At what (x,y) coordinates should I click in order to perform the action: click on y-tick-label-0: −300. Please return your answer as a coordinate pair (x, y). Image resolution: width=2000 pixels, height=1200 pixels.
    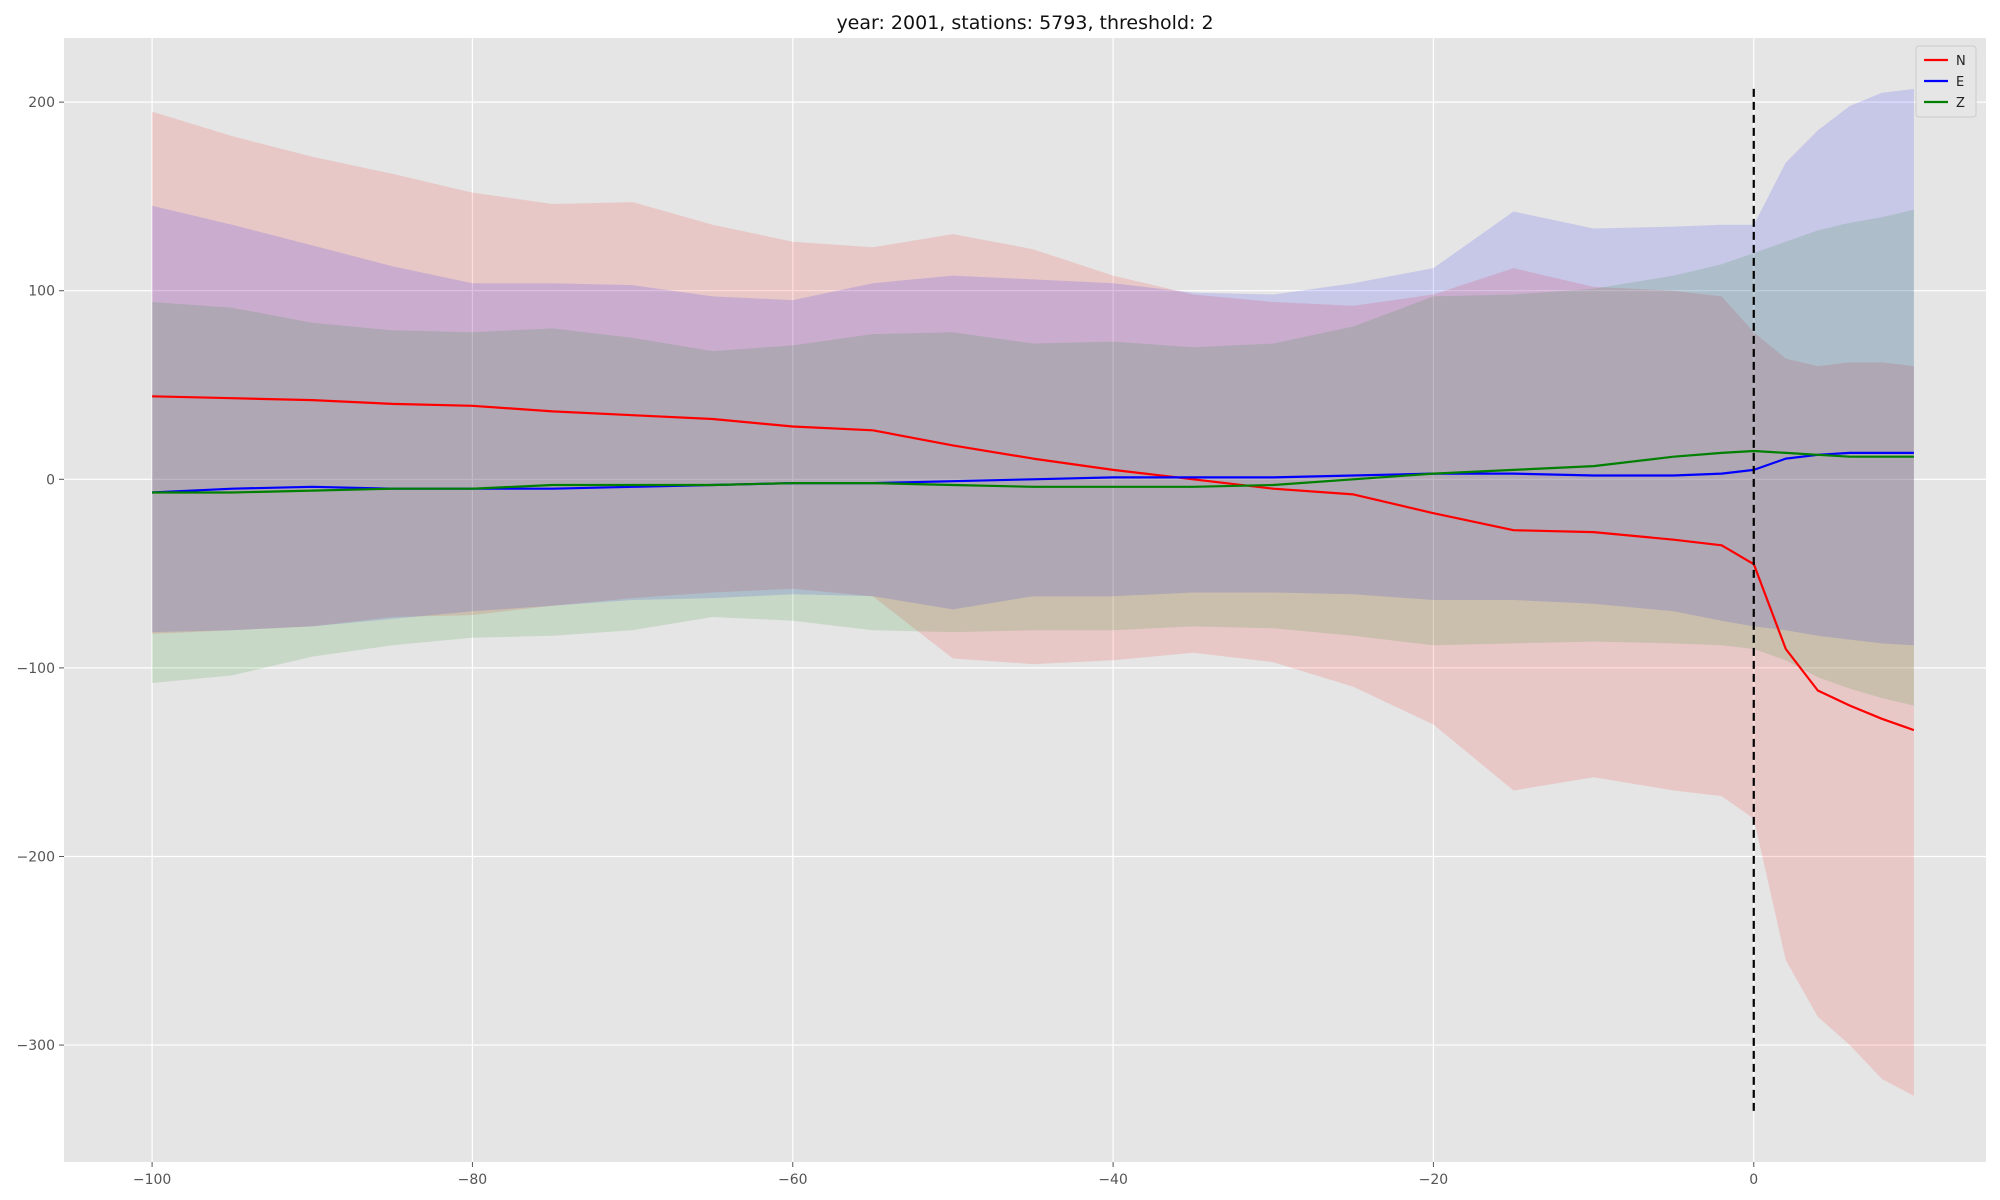
    Looking at the image, I should click on (36, 1046).